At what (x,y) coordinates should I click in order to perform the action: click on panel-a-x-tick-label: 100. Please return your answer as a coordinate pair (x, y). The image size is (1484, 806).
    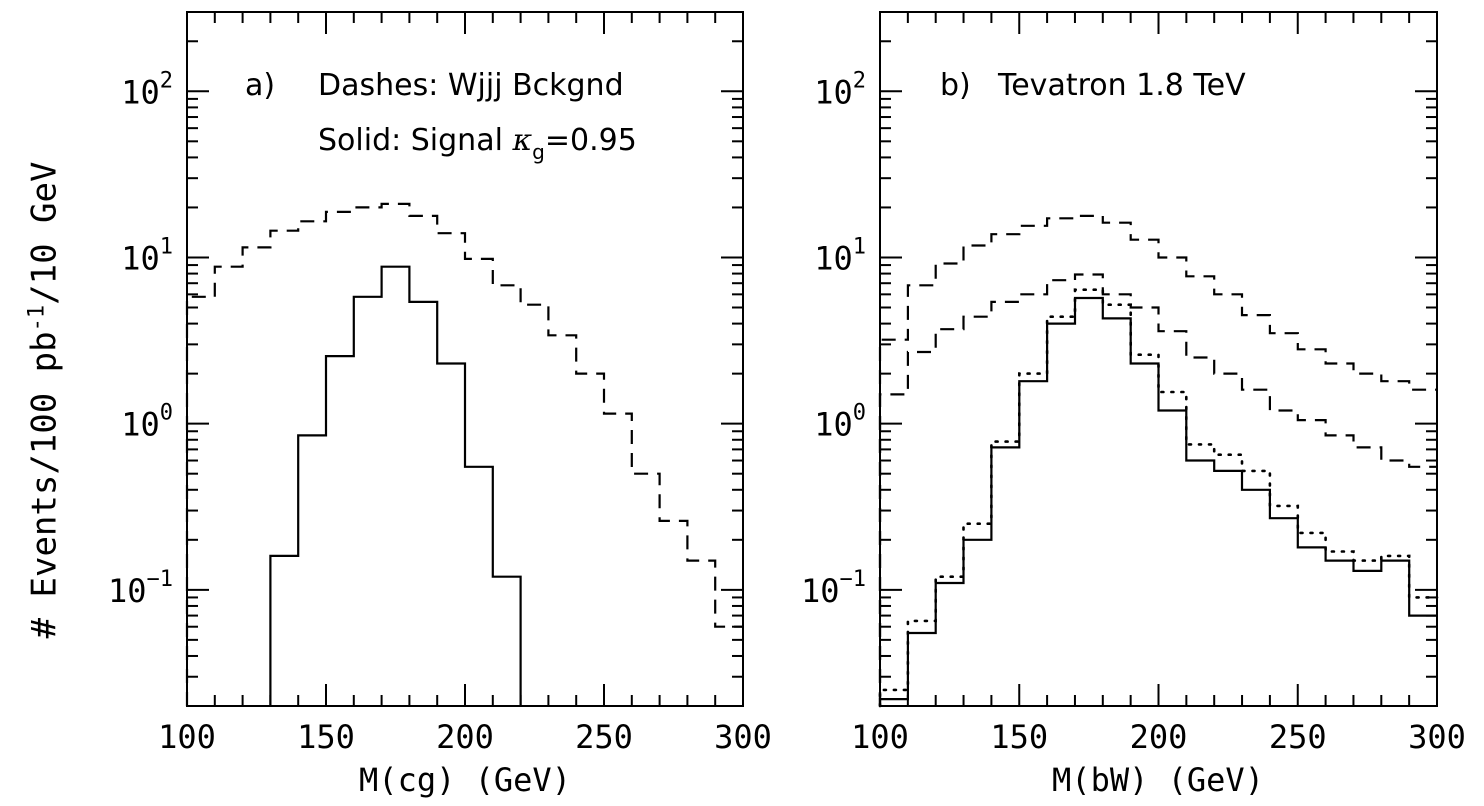
    Looking at the image, I should click on (187, 737).